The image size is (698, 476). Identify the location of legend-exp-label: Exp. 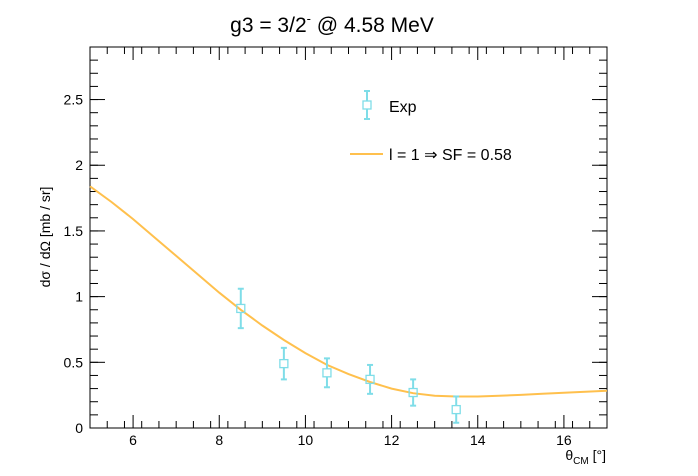
(403, 107).